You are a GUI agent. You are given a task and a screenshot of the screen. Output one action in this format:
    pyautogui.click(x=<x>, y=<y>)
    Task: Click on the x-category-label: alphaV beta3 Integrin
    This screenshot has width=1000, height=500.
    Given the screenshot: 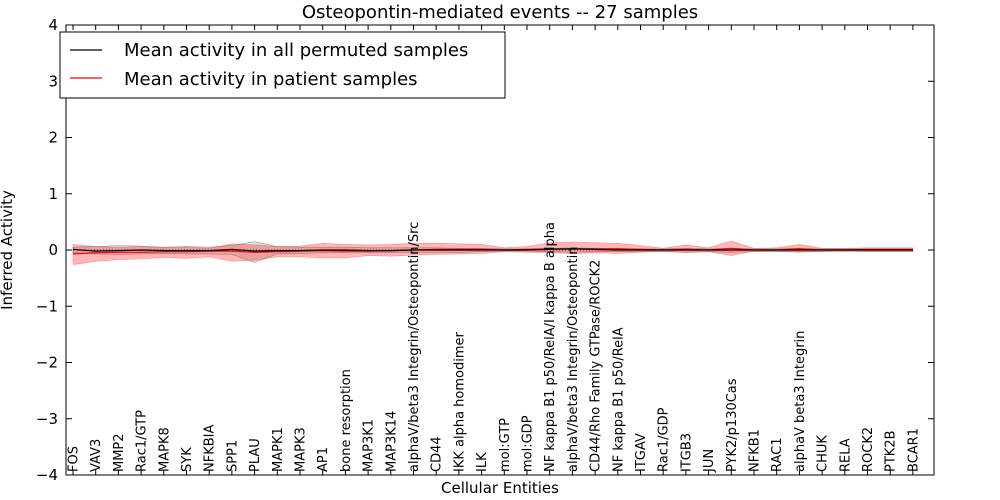 What is the action you would take?
    pyautogui.click(x=800, y=401)
    